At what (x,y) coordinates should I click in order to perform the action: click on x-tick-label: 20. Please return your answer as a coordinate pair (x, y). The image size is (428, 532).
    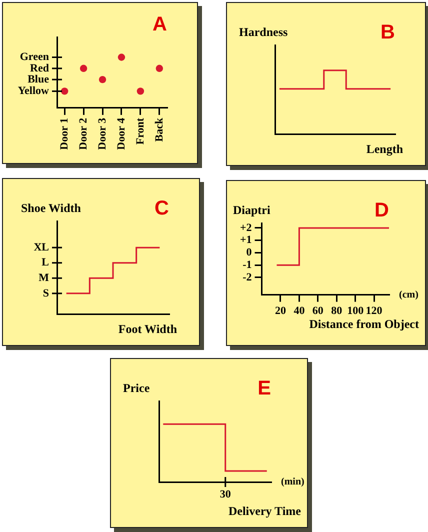
    Looking at the image, I should click on (280, 311).